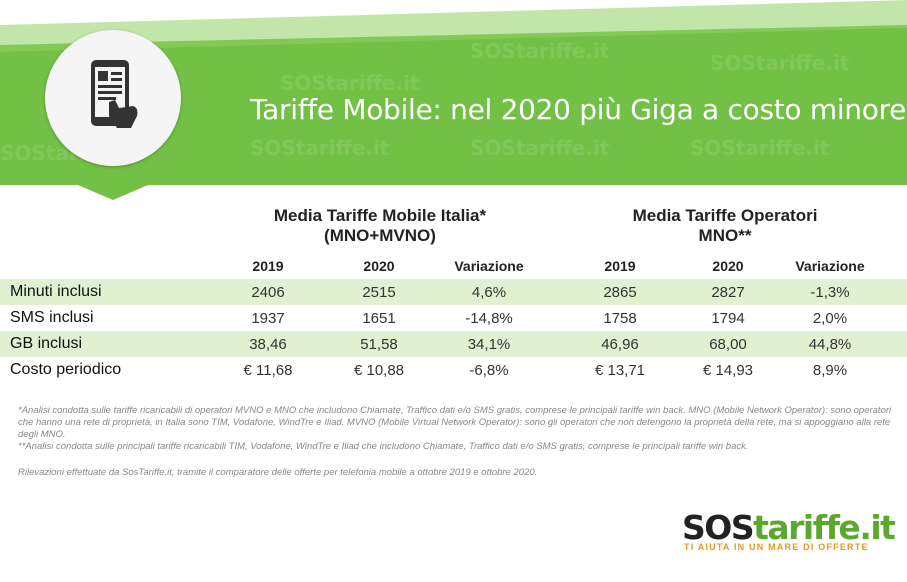  What do you see at coordinates (268, 292) in the screenshot?
I see `table-cell: 2406` at bounding box center [268, 292].